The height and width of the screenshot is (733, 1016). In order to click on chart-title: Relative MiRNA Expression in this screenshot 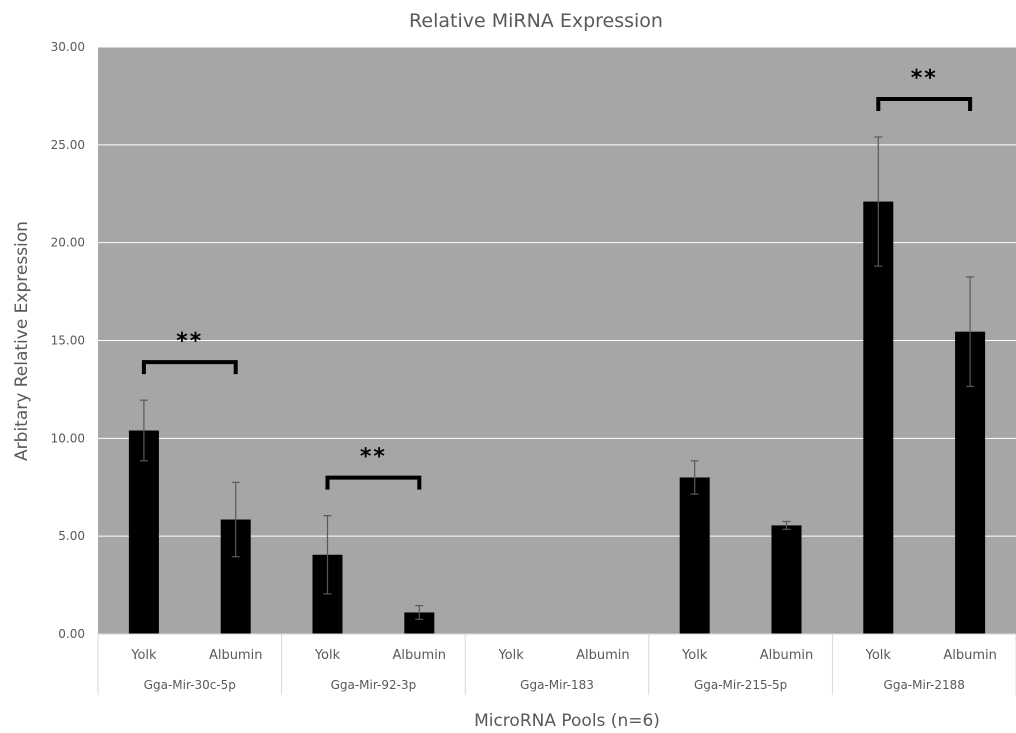, I will do `click(536, 21)`.